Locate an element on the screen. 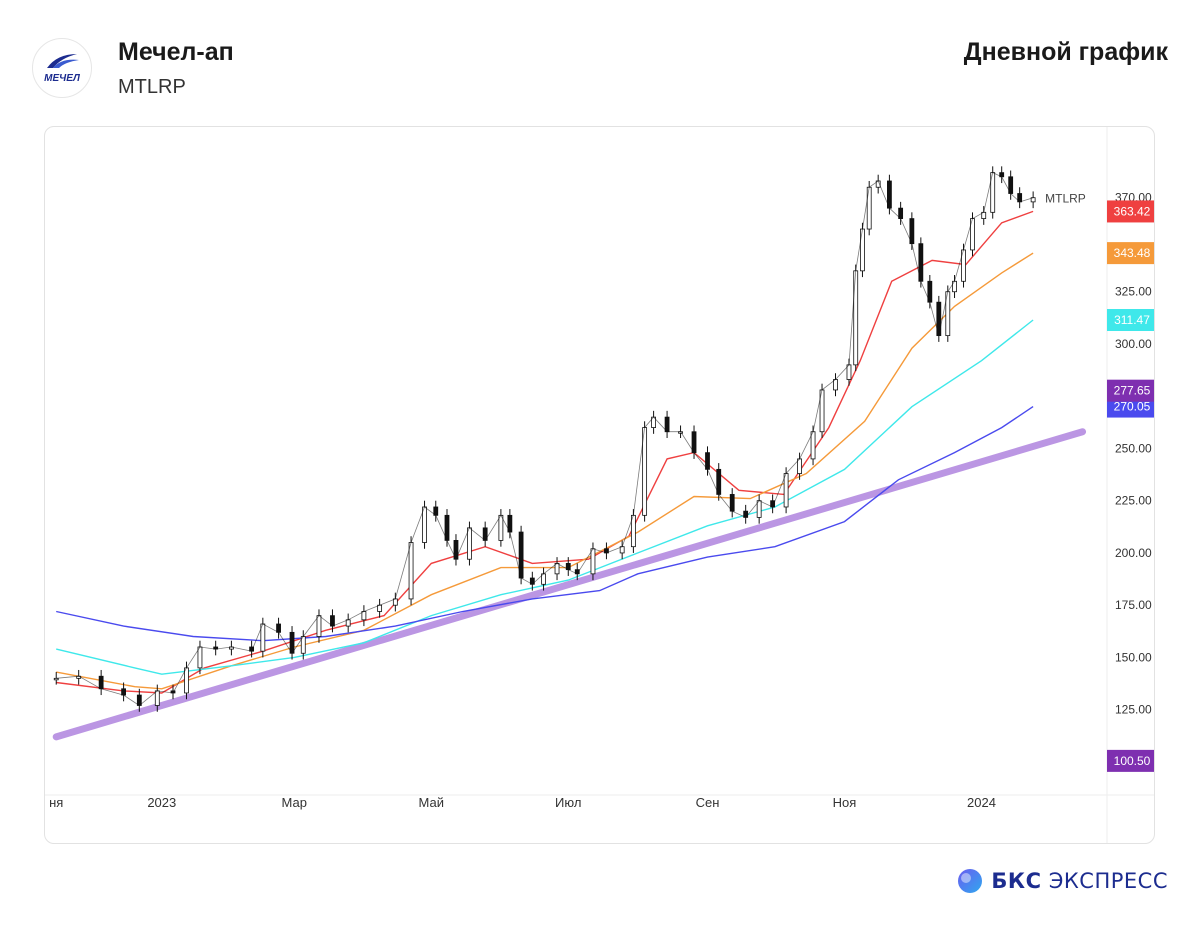  x-tick-label: 2023 is located at coordinates (161, 802).